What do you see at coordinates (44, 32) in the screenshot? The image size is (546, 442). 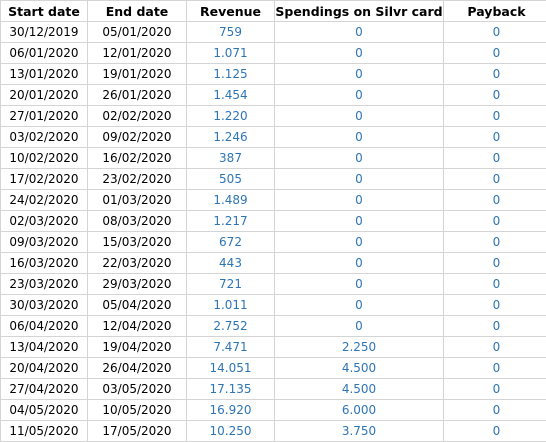 I see `start-date-cell: 30/12/2019` at bounding box center [44, 32].